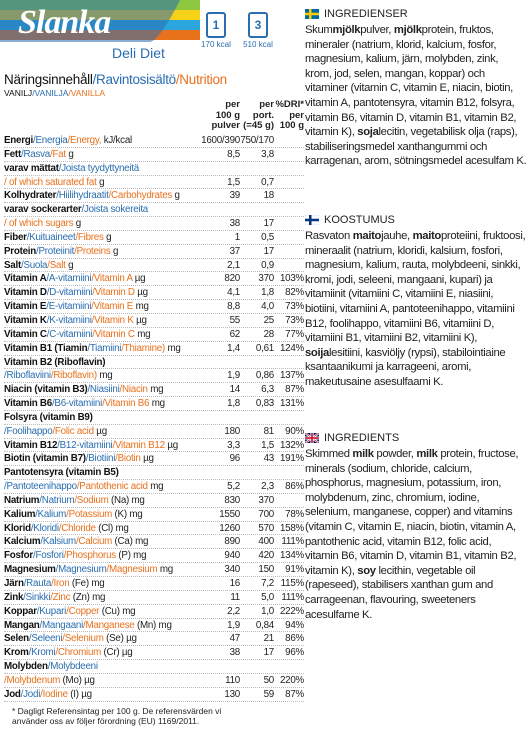 This screenshot has height=750, width=530. What do you see at coordinates (291, 279) in the screenshot?
I see `value-dri: 103%` at bounding box center [291, 279].